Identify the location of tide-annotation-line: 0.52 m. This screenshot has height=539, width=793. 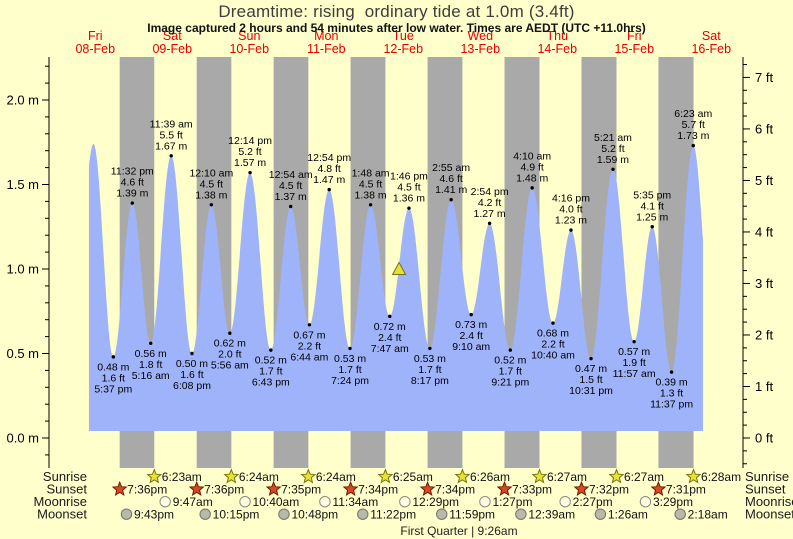
(510, 361).